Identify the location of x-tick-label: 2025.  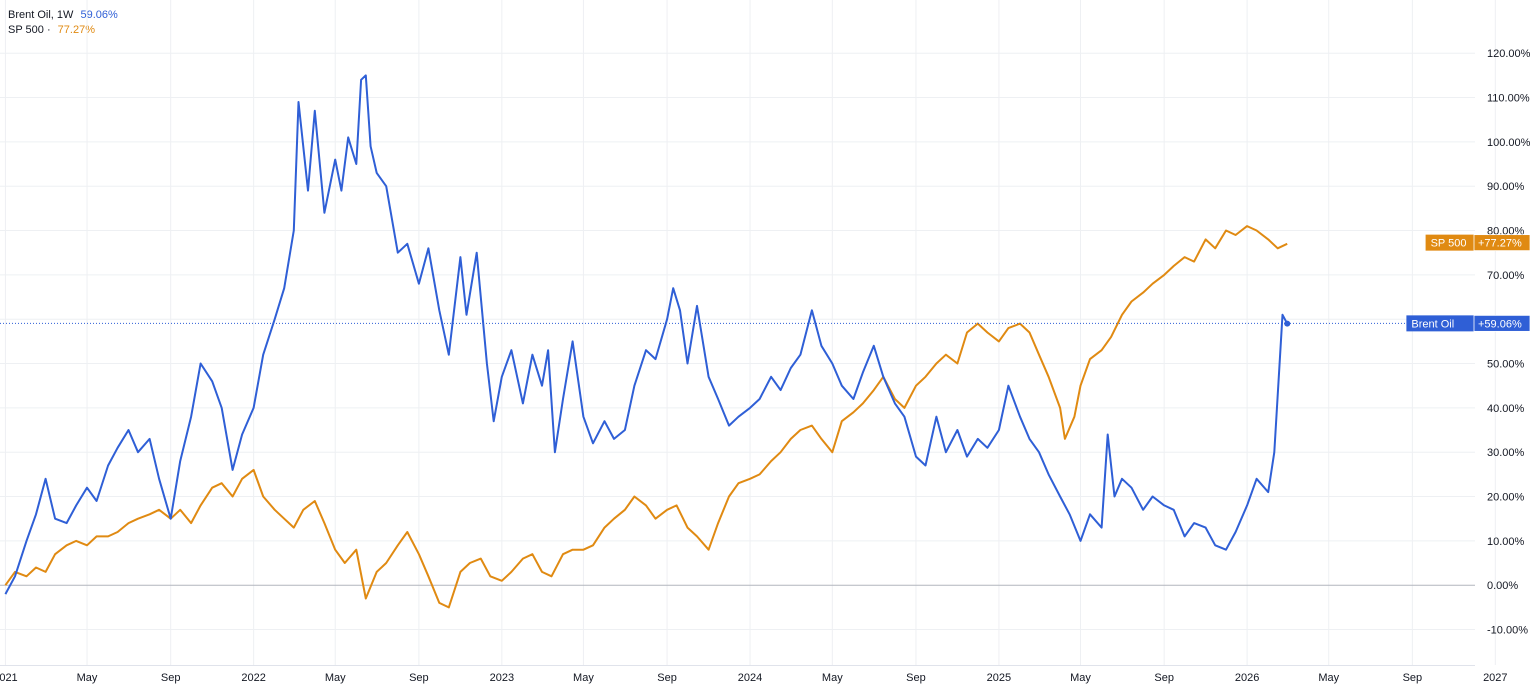
(999, 678).